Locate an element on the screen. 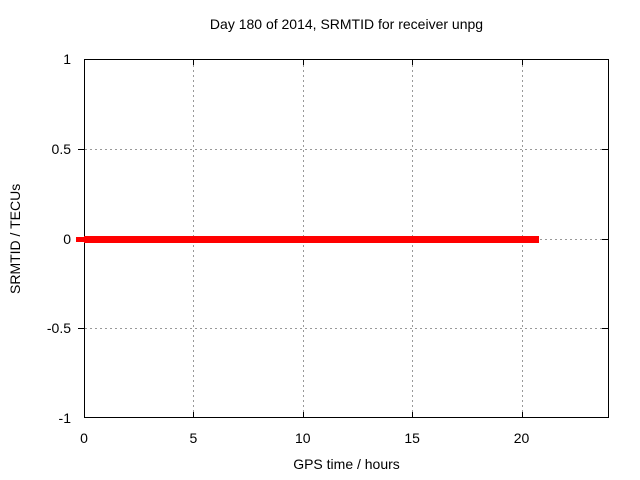 Image resolution: width=640 pixels, height=480 pixels. y-tick-label: -1 is located at coordinates (64, 418).